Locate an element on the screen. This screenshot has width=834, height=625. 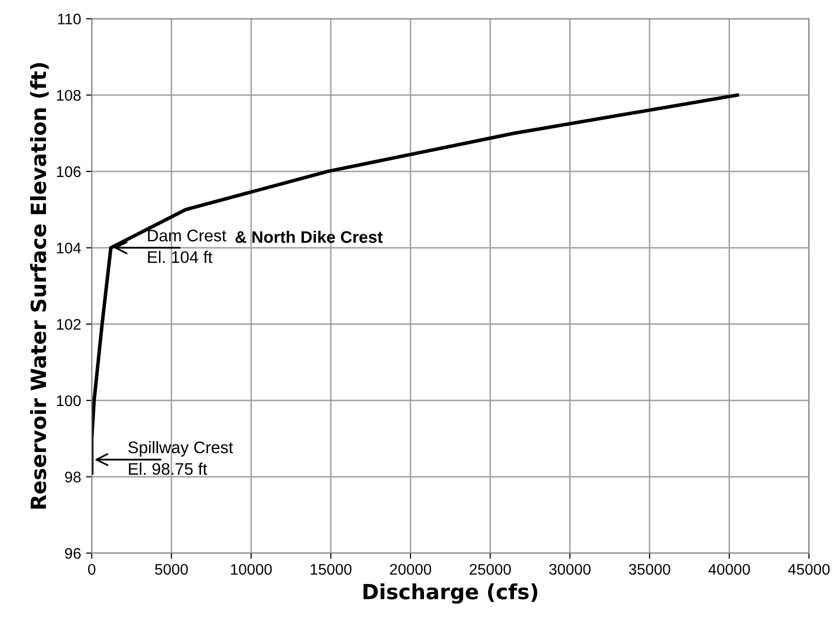
y-tick-label: 104 is located at coordinates (69, 248).